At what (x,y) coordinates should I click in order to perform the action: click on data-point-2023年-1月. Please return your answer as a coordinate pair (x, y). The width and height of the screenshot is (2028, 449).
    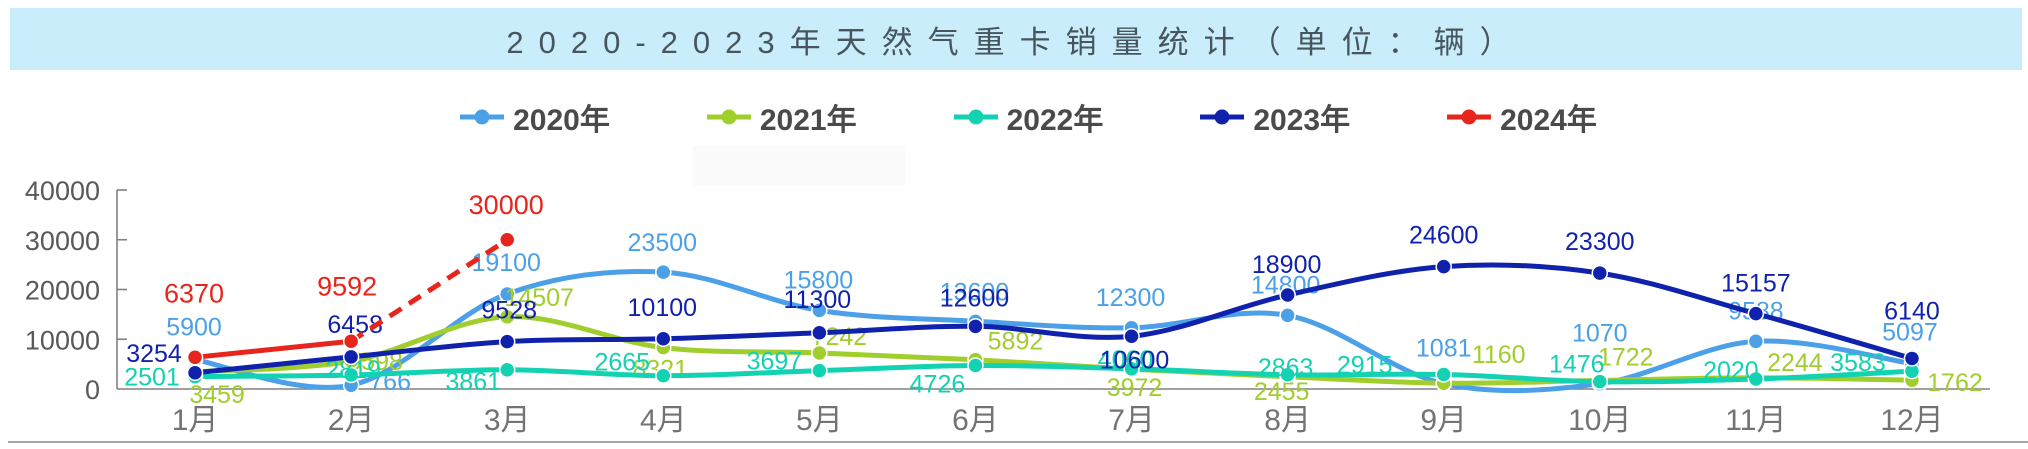
    Looking at the image, I should click on (195, 373).